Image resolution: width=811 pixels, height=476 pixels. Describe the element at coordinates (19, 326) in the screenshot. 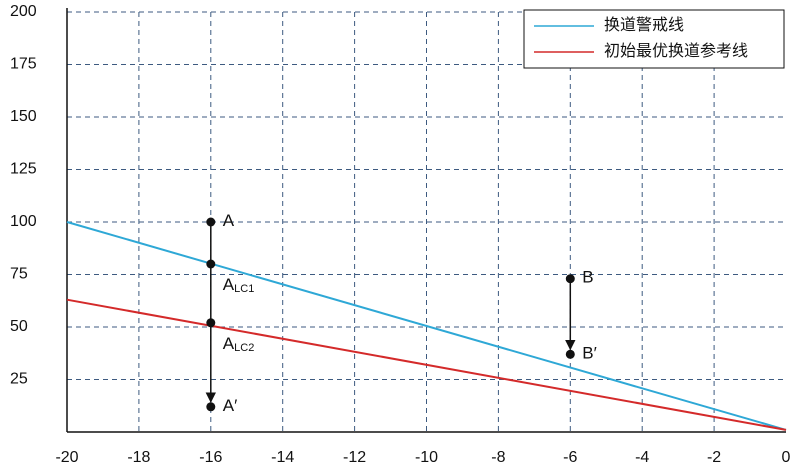

I see `y-tick-label: 50` at that location.